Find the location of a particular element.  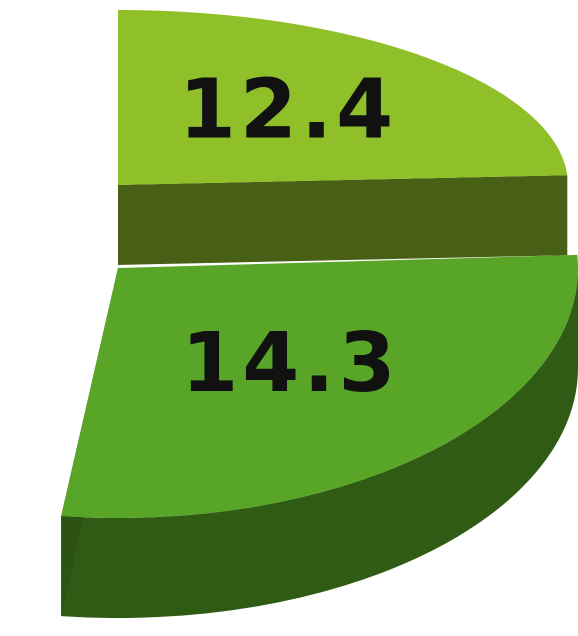

slice-side is located at coordinates (343, 220).